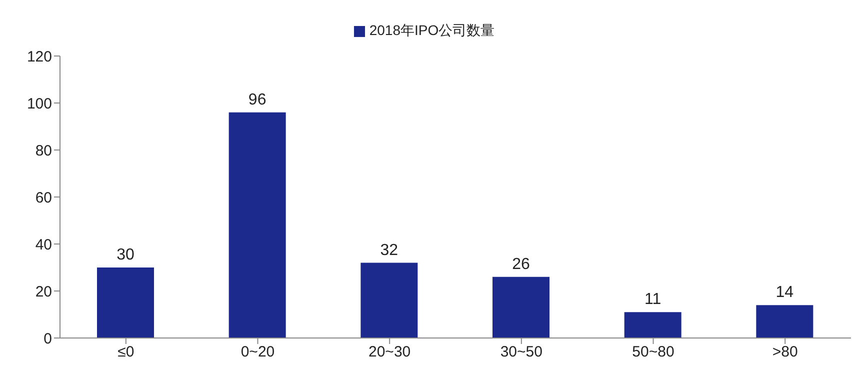  Describe the element at coordinates (521, 264) in the screenshot. I see `data-label: 26` at that location.